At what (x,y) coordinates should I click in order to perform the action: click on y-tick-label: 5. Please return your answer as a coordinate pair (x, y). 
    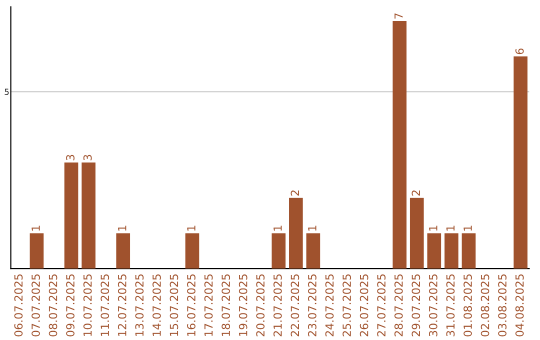
    Looking at the image, I should click on (6, 91).